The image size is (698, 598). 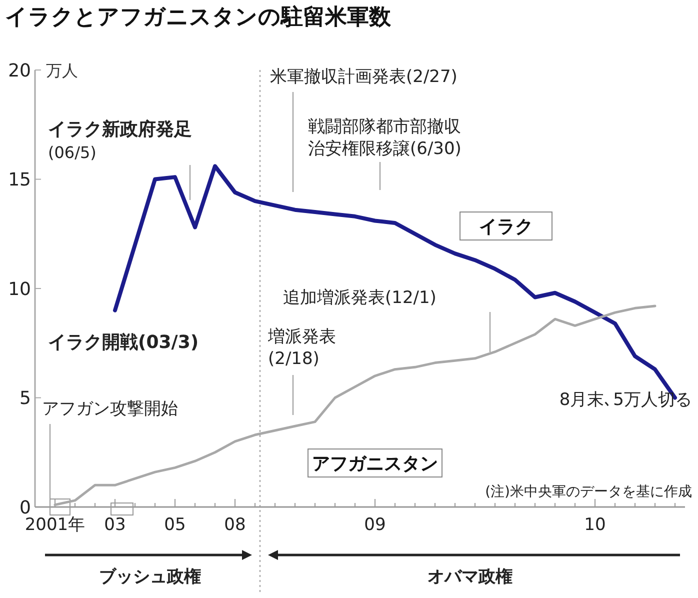 I want to click on annotation: 増派発表, so click(x=301, y=337).